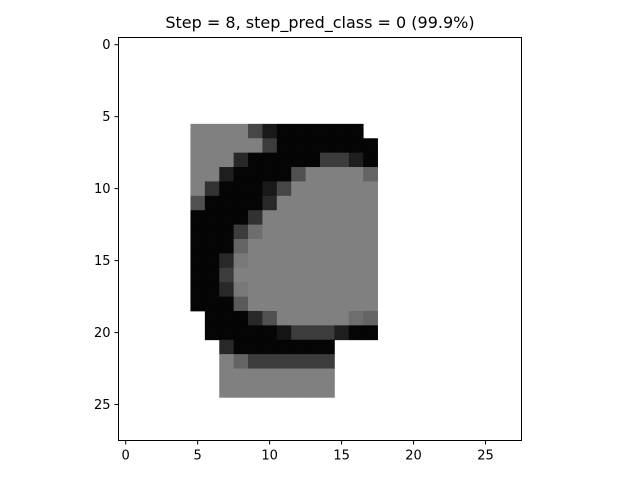 This screenshot has width=640, height=480. What do you see at coordinates (413, 456) in the screenshot?
I see `x-tick-label: 20` at bounding box center [413, 456].